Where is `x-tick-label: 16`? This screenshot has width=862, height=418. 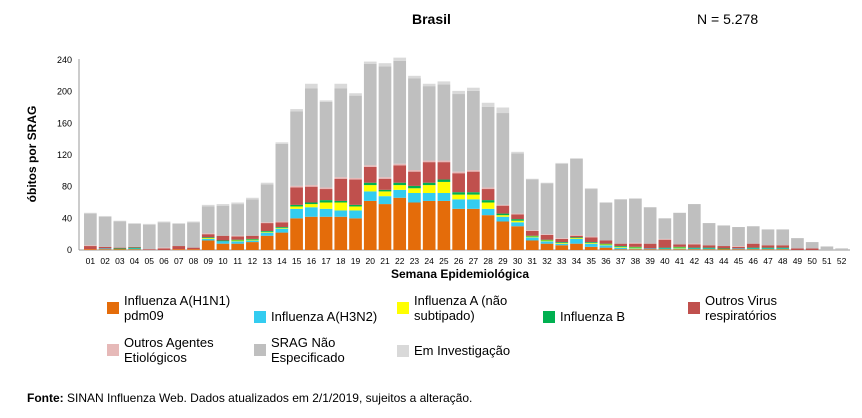
x-tick-label: 16 is located at coordinates (312, 261).